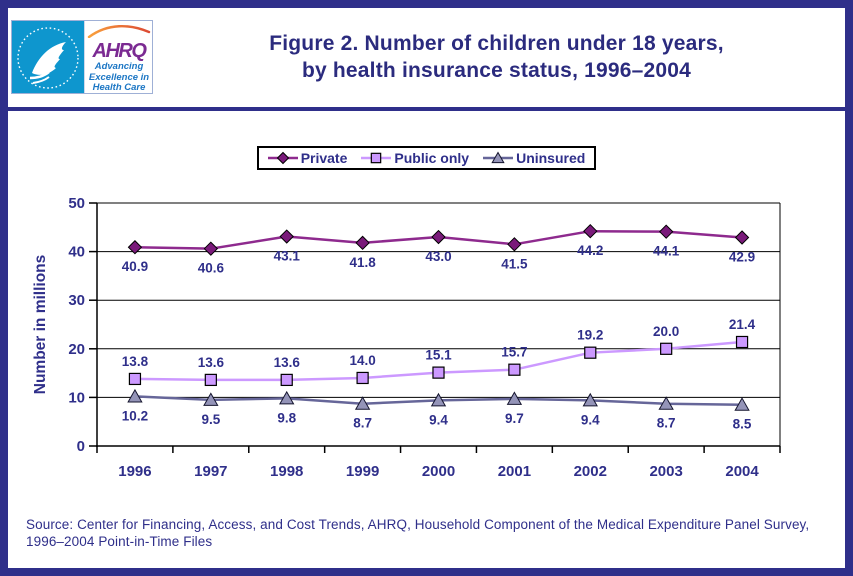 This screenshot has height=576, width=853. I want to click on hhs-eagle-icon, so click(48, 58).